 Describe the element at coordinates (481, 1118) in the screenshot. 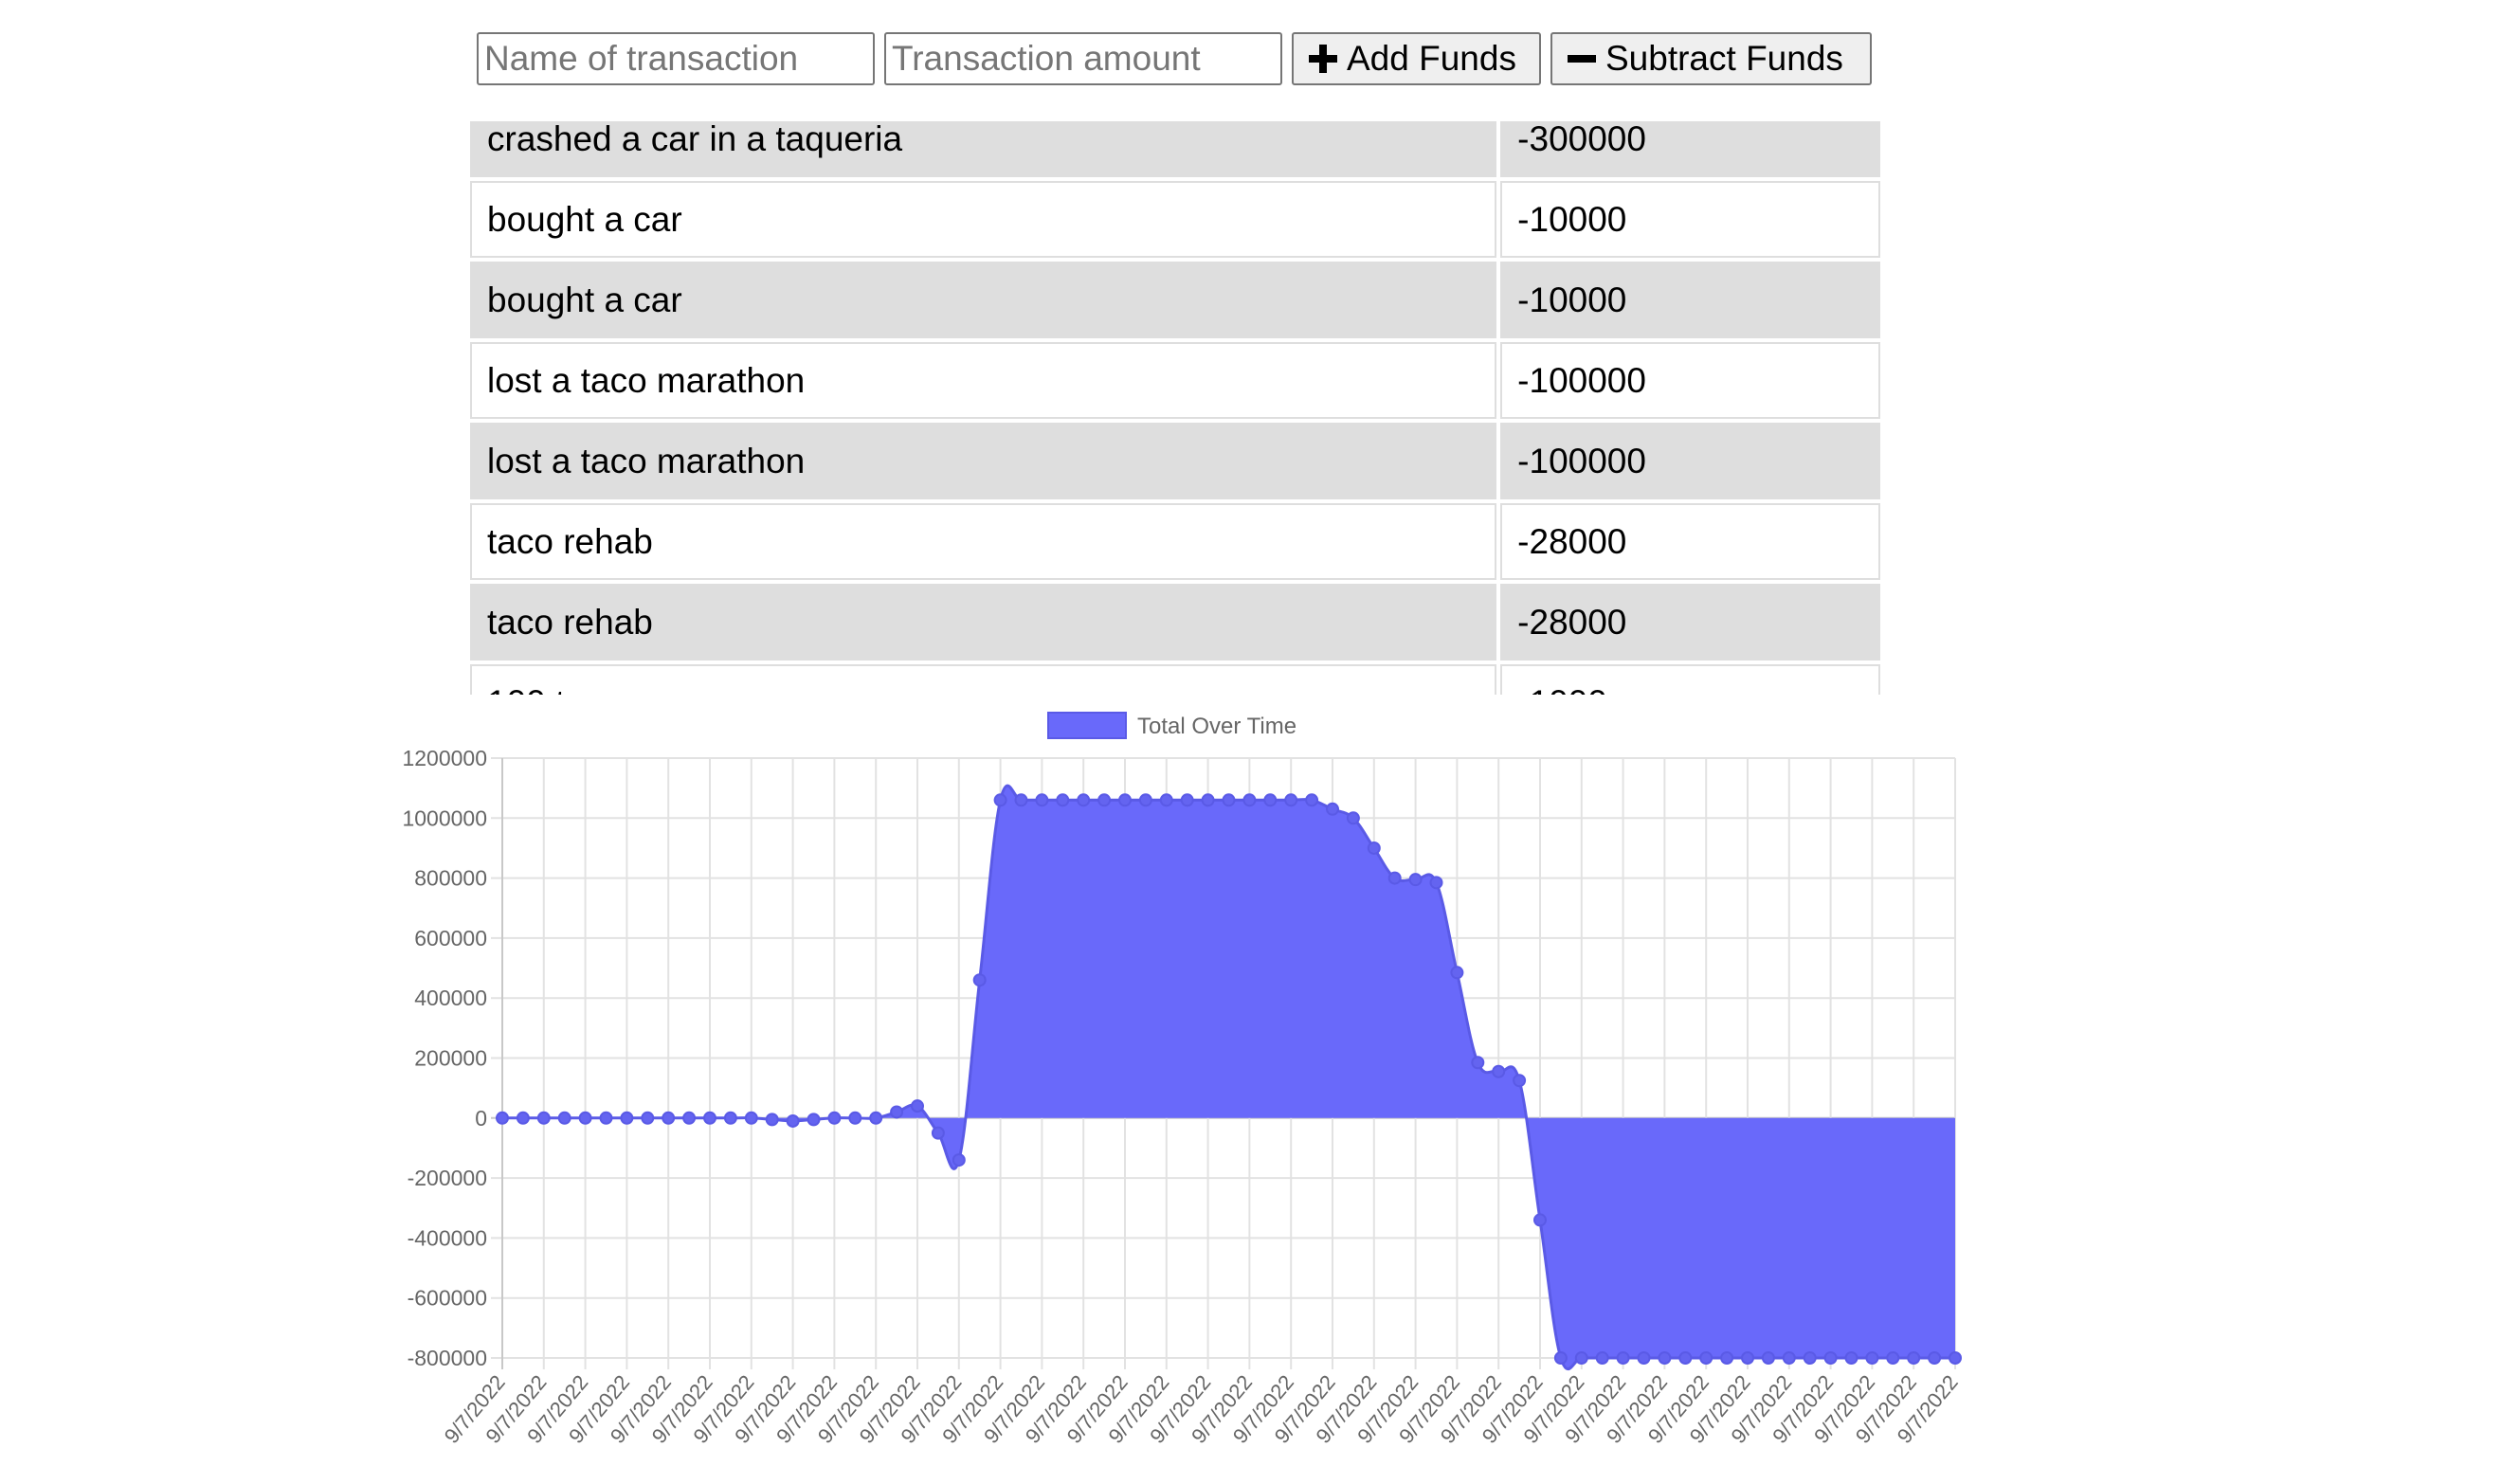

I see `y-tick-label: 0` at that location.